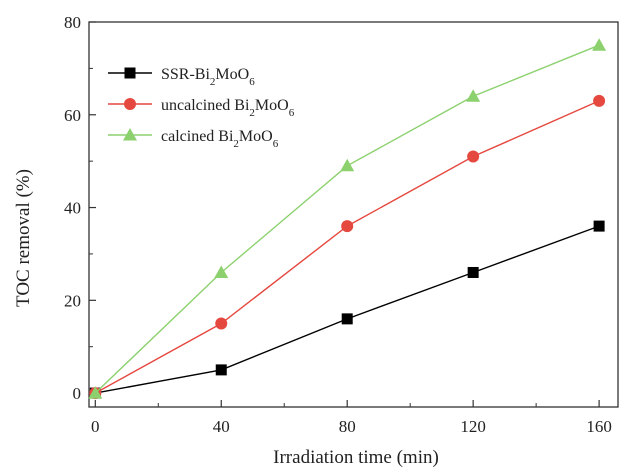 This screenshot has height=469, width=625. What do you see at coordinates (473, 426) in the screenshot?
I see `x-tick-label: 120` at bounding box center [473, 426].